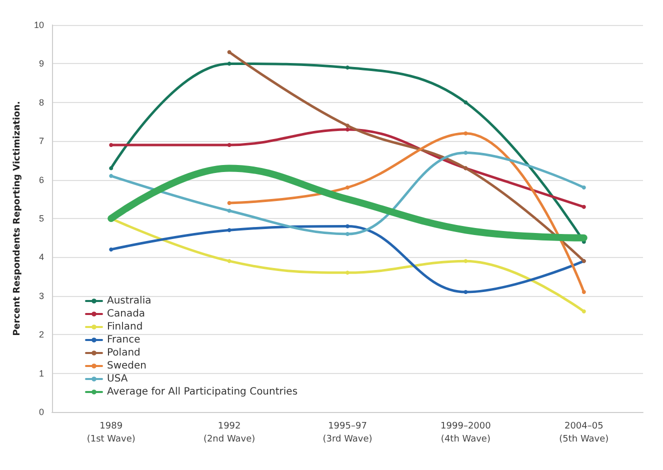 This screenshot has height=470, width=663. Describe the element at coordinates (584, 433) in the screenshot. I see `x-tick-label: 2004–05 (5th Wave)` at that location.